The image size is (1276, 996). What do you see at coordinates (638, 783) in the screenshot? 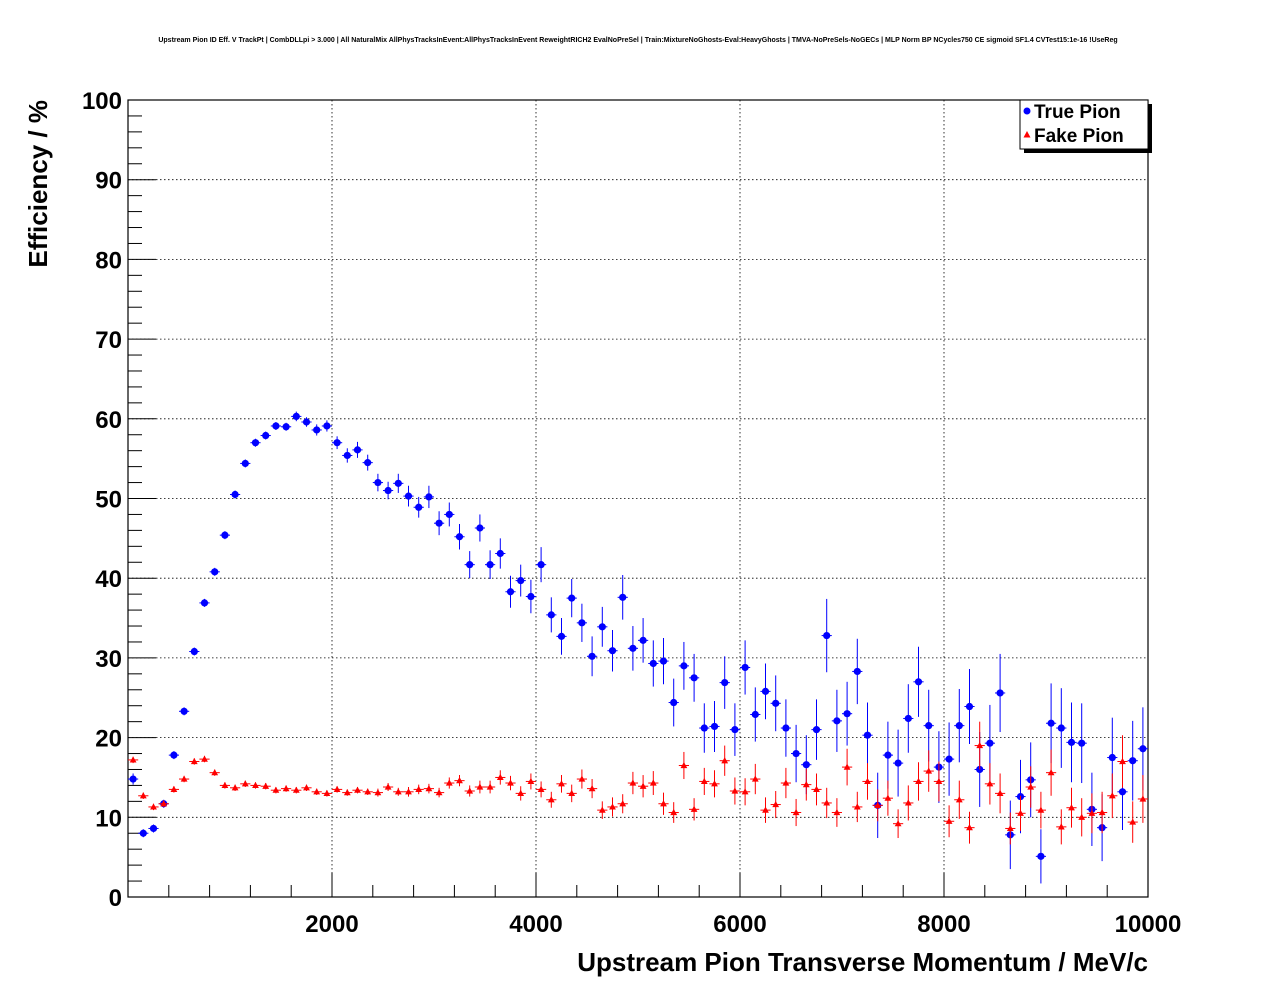
I see `fake-pion-series` at bounding box center [638, 783].